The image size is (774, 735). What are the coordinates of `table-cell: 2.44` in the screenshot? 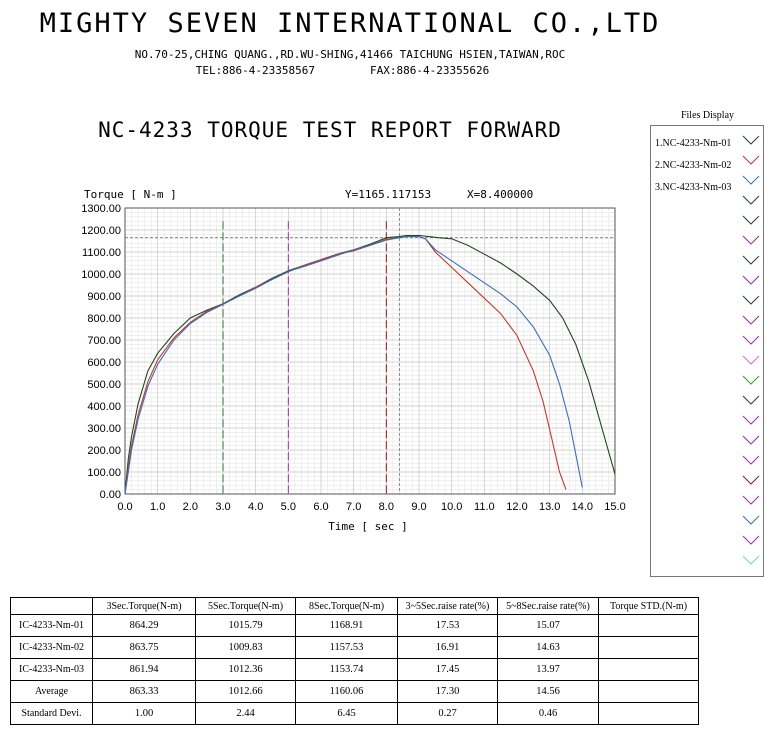 It's located at (245, 713).